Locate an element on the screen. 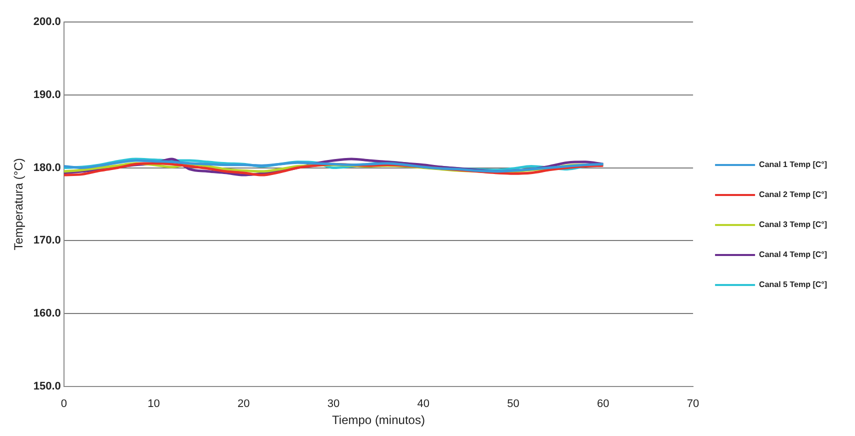 The width and height of the screenshot is (855, 436). legend-label: Canal 3 Temp [C°] is located at coordinates (793, 225).